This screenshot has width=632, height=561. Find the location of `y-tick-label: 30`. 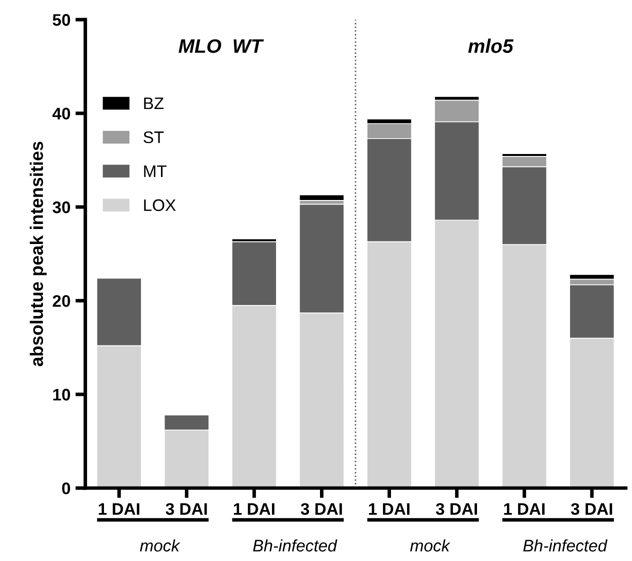

y-tick-label: 30 is located at coordinates (61, 207).